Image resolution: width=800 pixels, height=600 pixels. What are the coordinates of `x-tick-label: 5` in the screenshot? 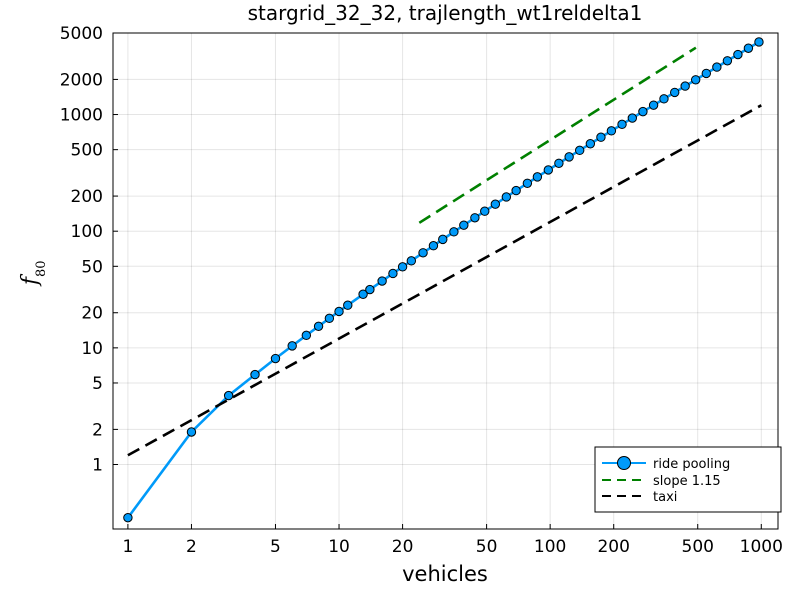 It's located at (275, 547).